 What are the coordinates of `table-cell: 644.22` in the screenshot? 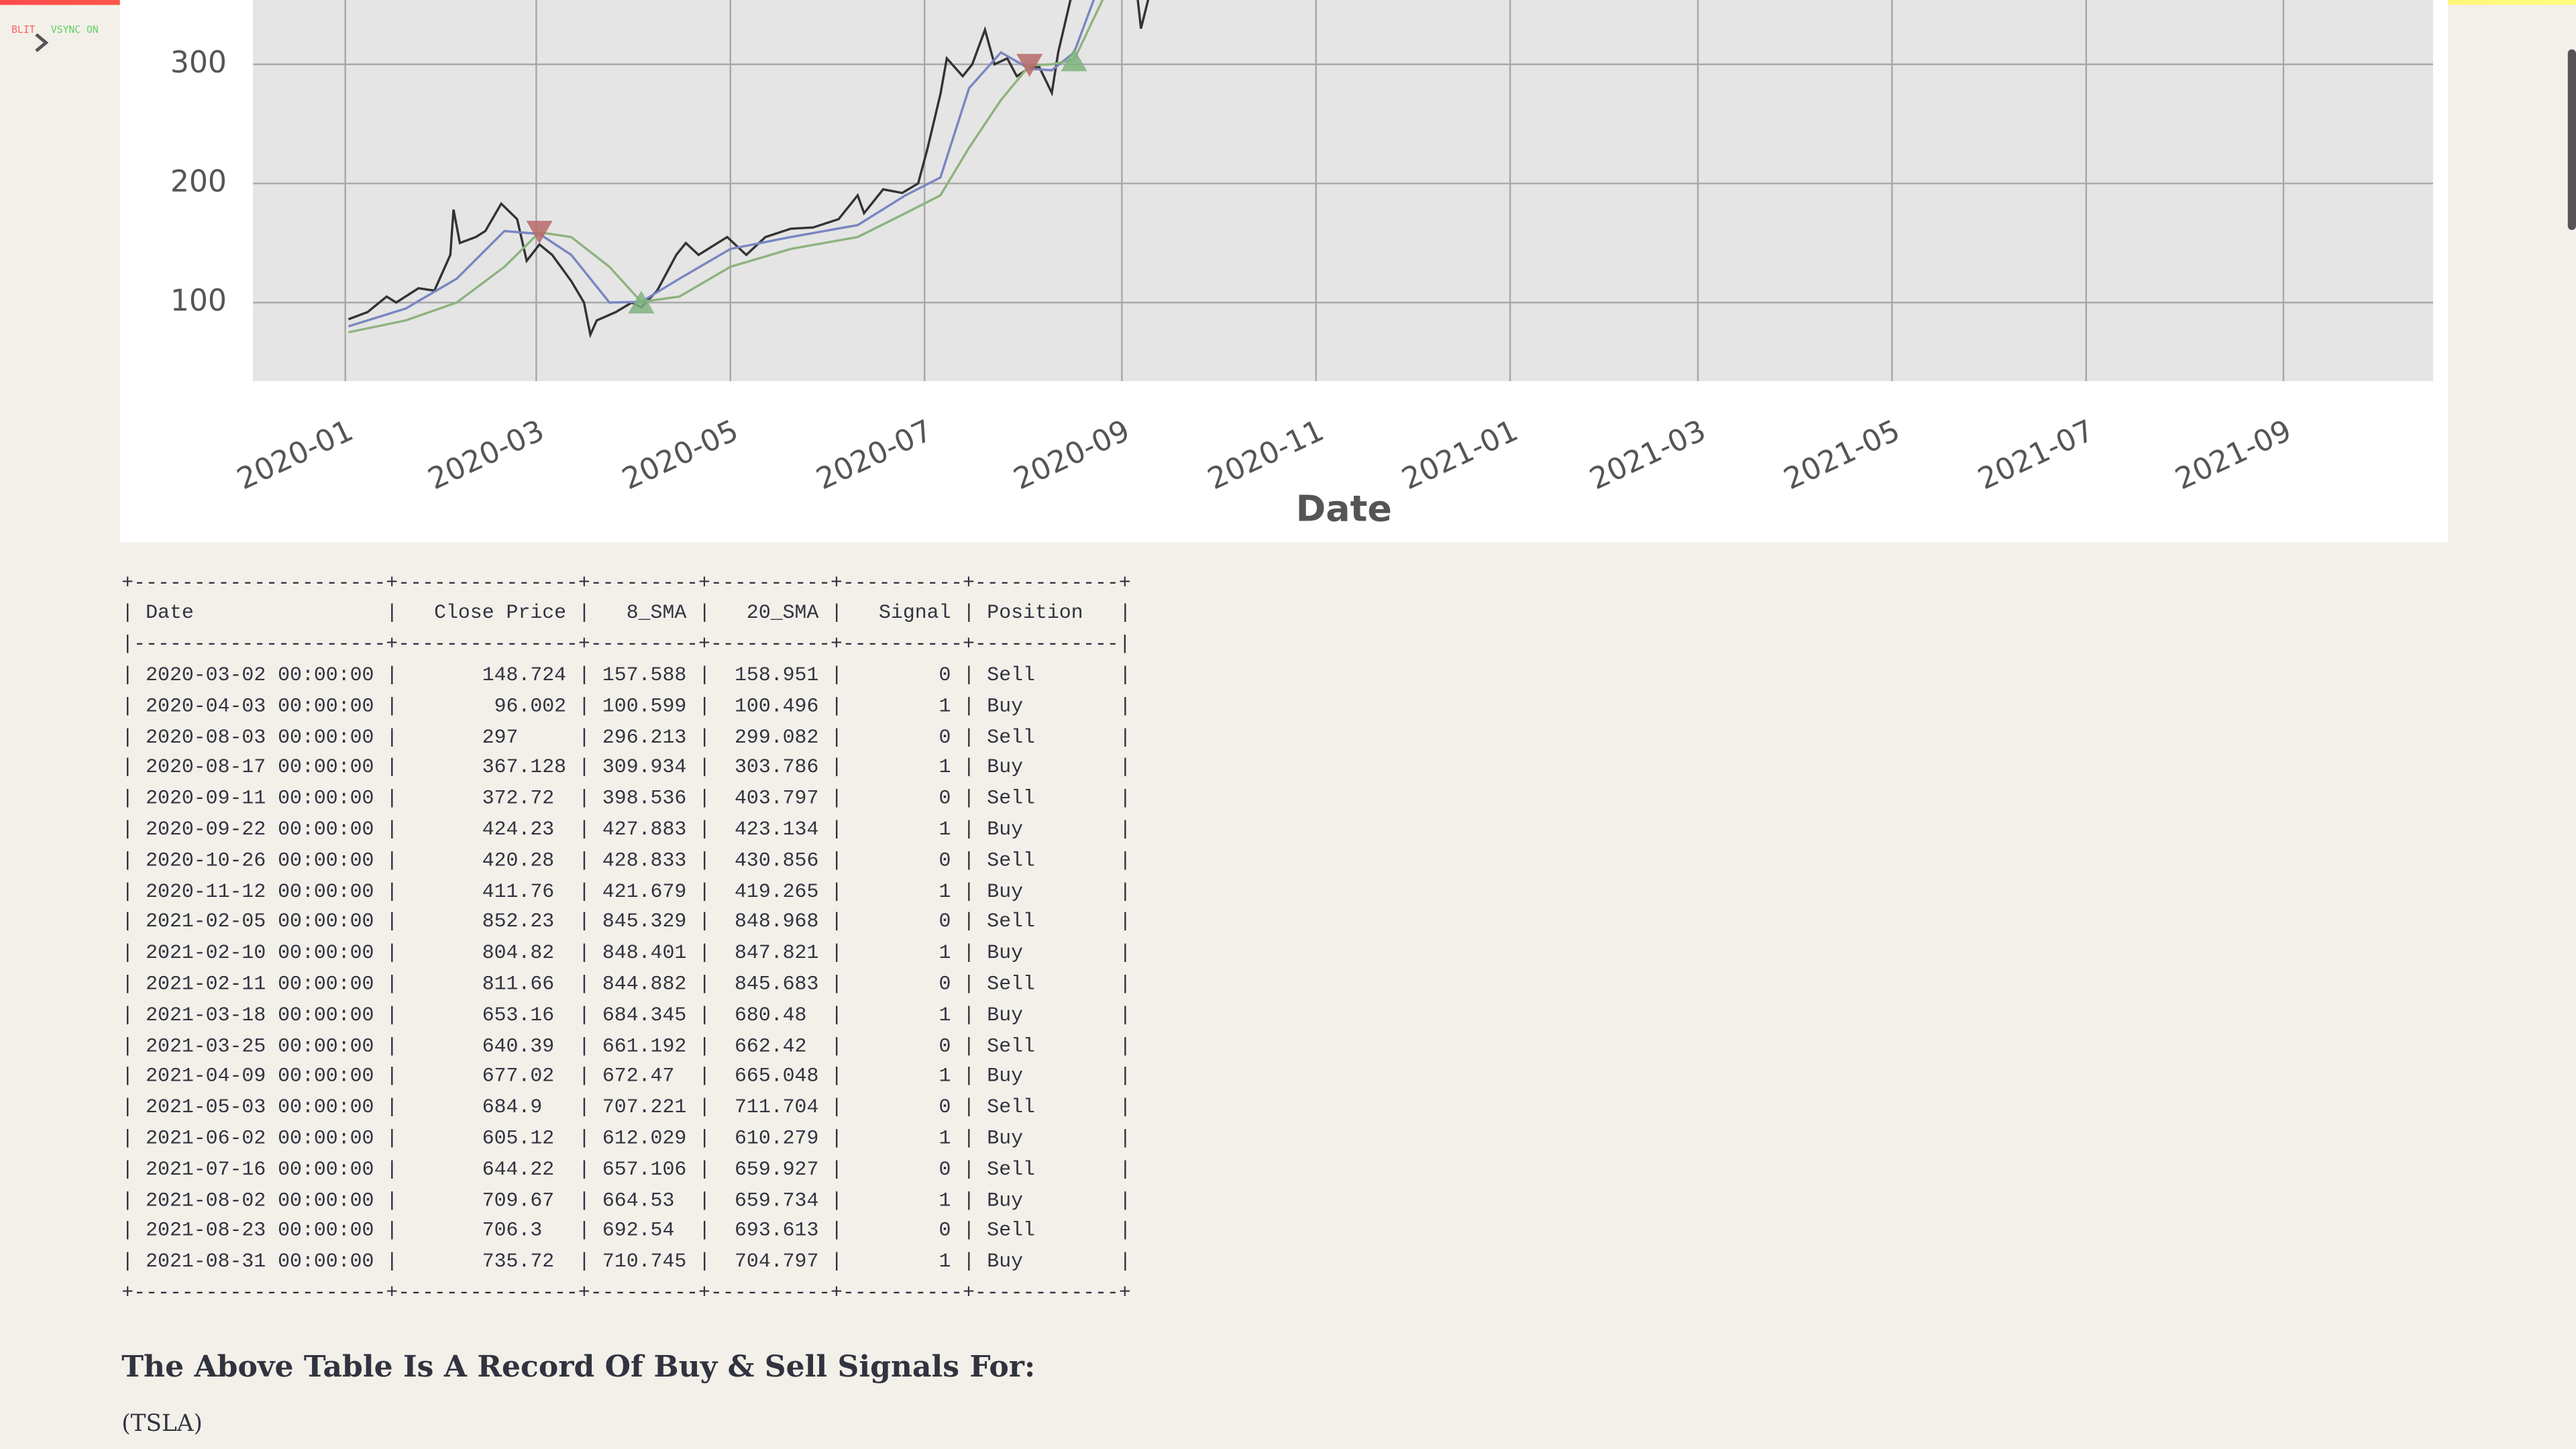 It's located at (518, 1169).